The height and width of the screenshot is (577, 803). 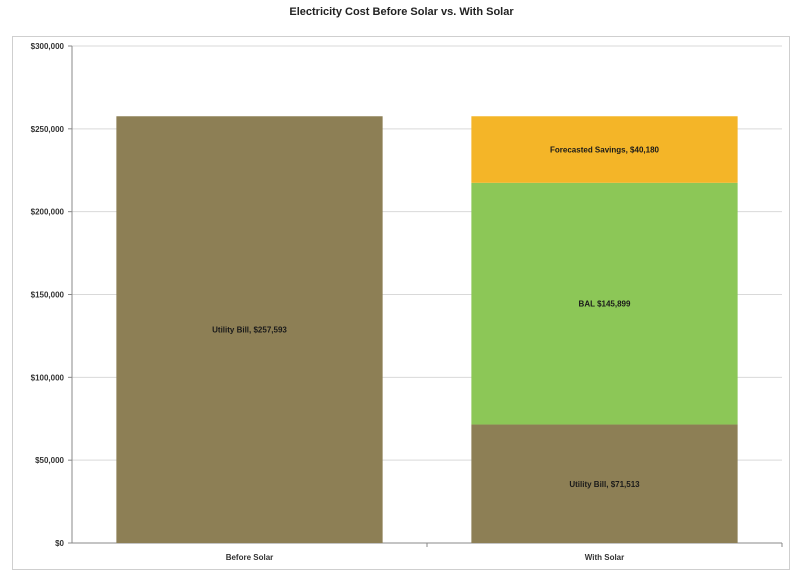 What do you see at coordinates (59, 543) in the screenshot?
I see `y-tick-label: $0` at bounding box center [59, 543].